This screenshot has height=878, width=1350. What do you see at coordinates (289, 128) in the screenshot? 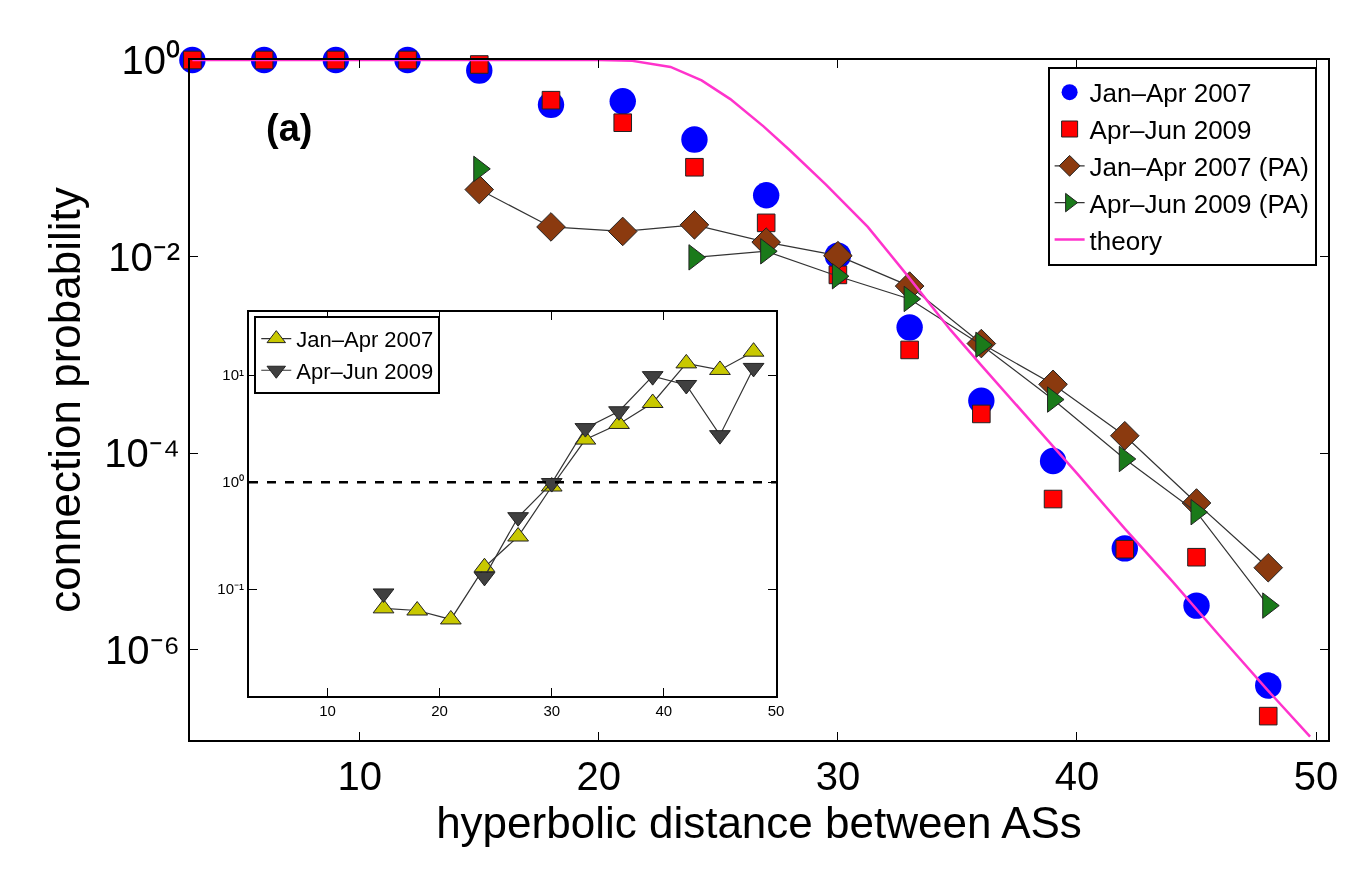
I see `annotation: (a)` at bounding box center [289, 128].